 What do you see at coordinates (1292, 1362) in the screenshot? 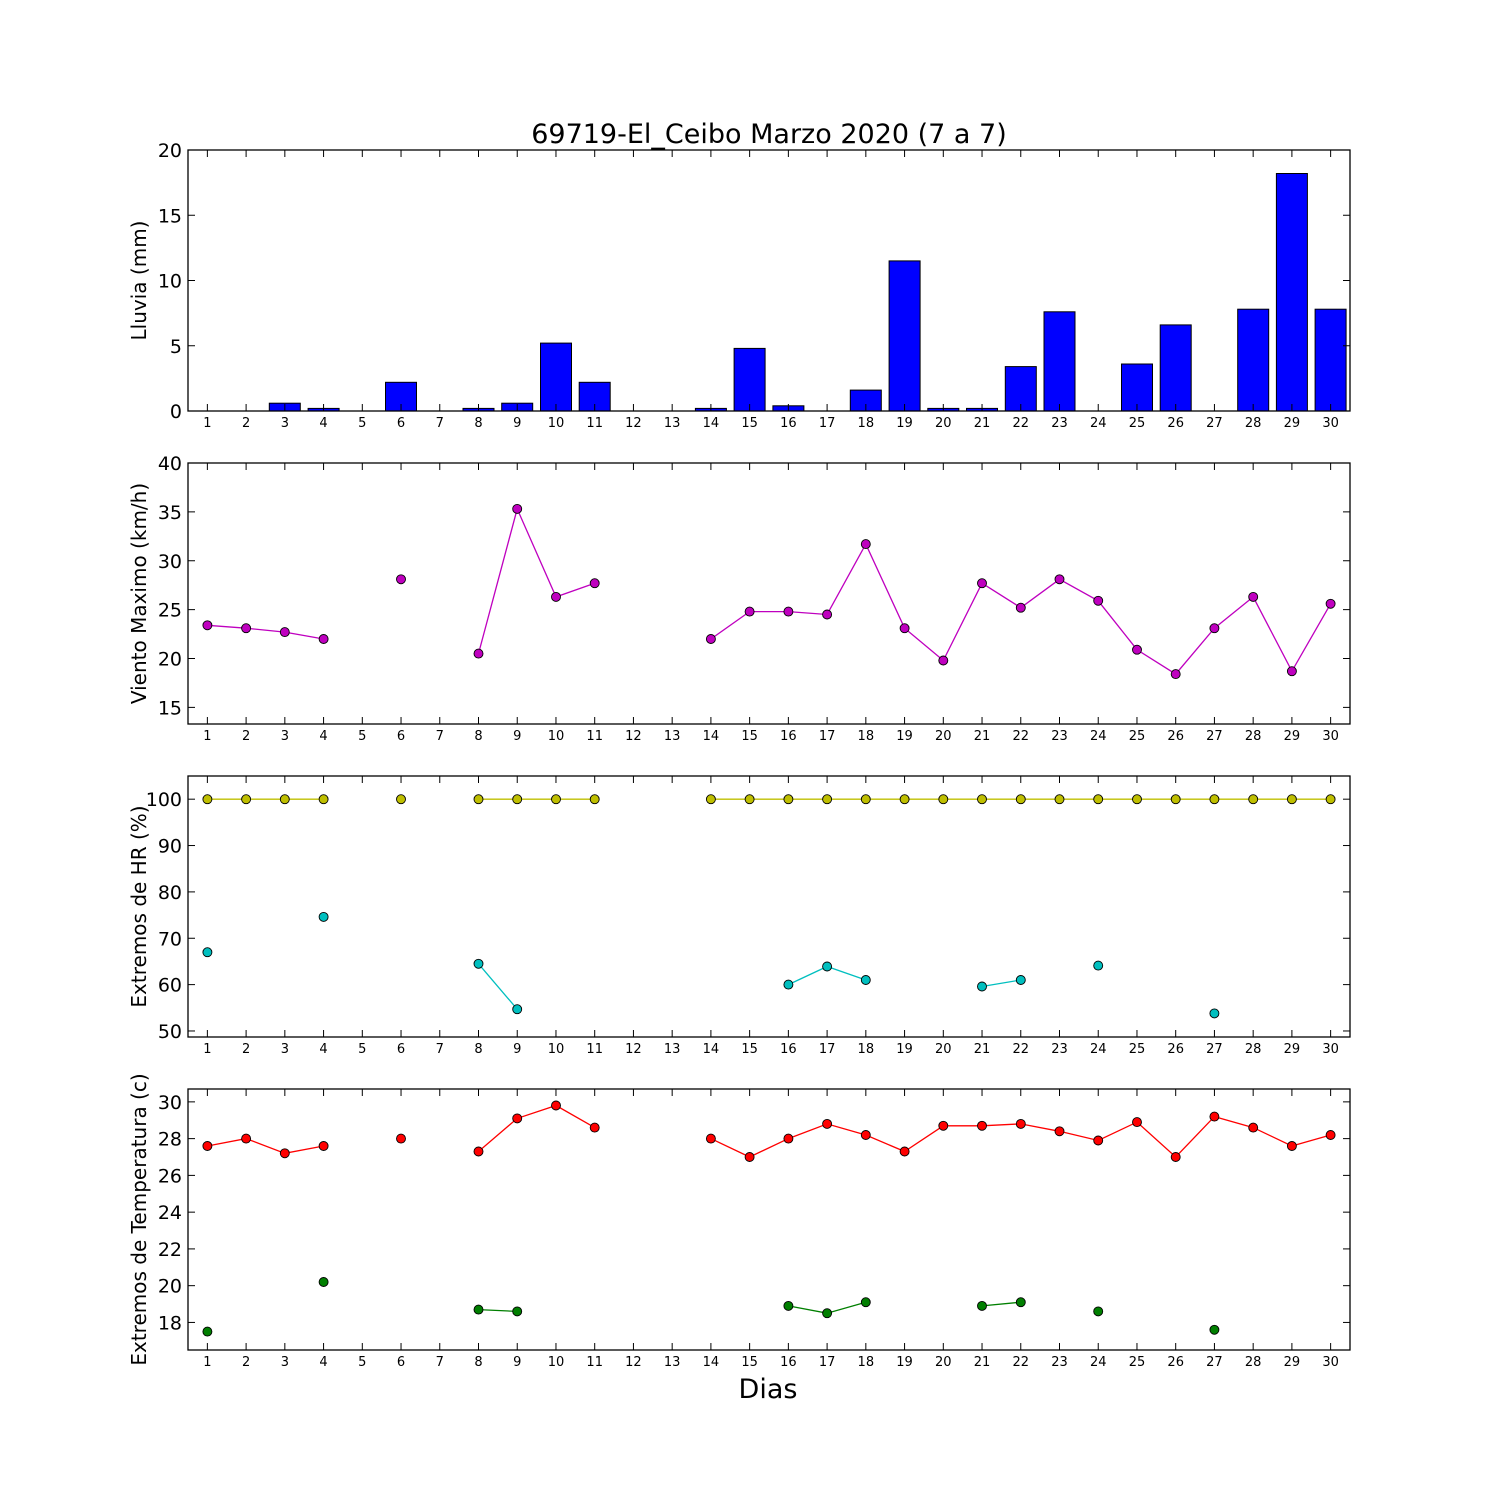
I see `xtick-label: 29` at bounding box center [1292, 1362].